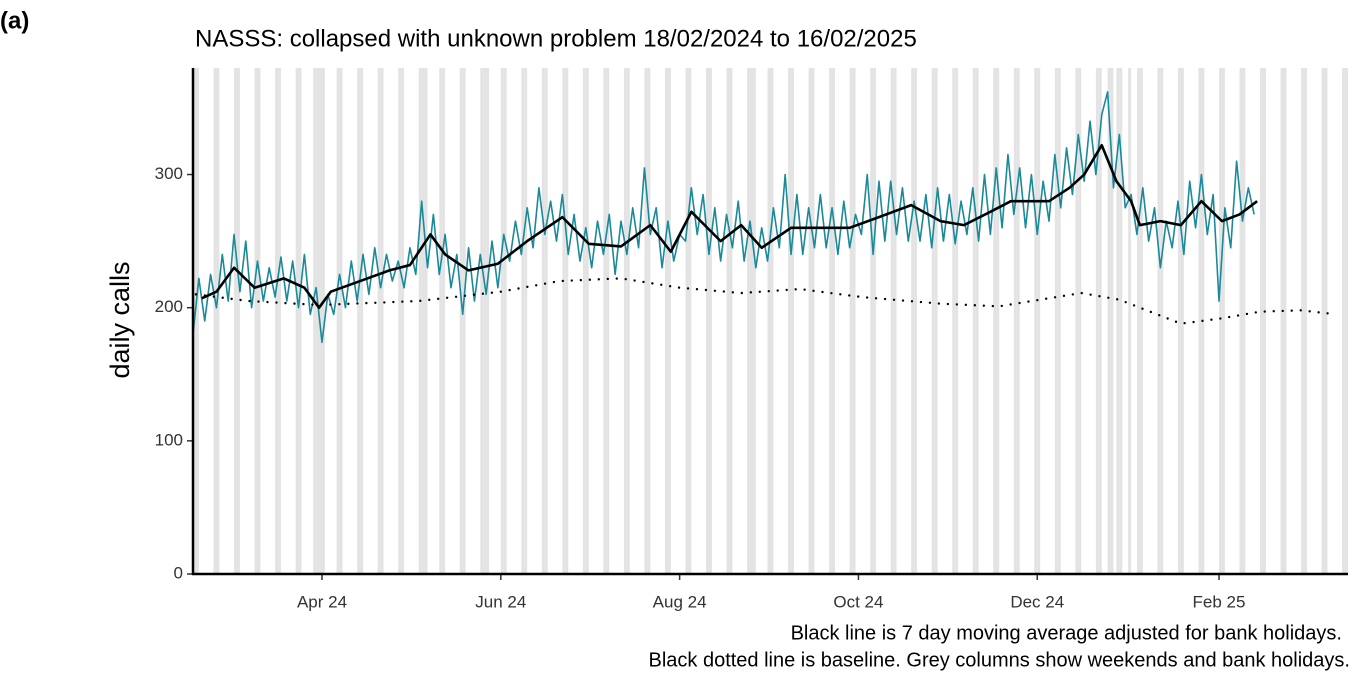 The image size is (1362, 675). I want to click on panel-label: (a), so click(14, 20).